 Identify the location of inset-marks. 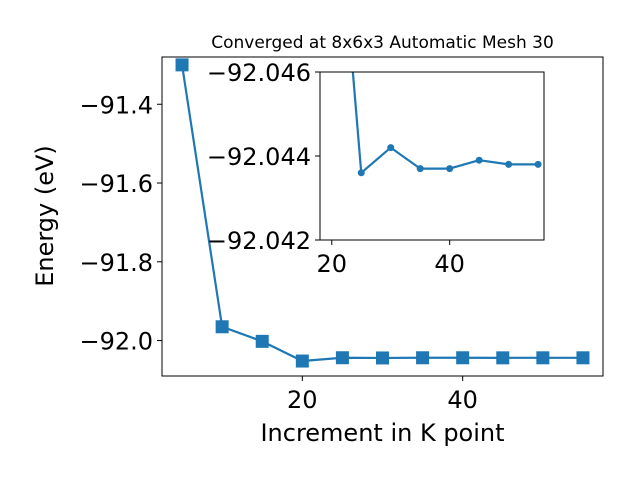
(446, 124).